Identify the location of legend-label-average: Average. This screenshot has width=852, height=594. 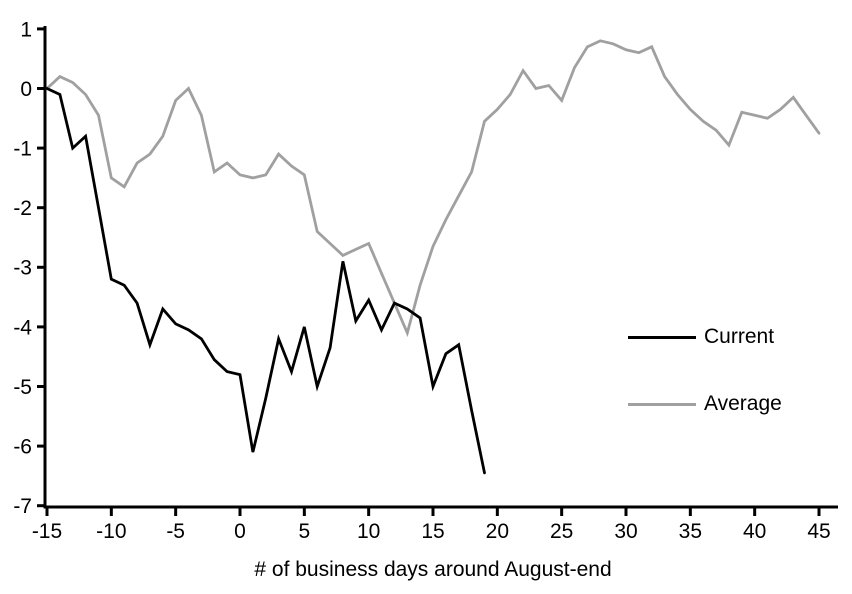
(743, 403).